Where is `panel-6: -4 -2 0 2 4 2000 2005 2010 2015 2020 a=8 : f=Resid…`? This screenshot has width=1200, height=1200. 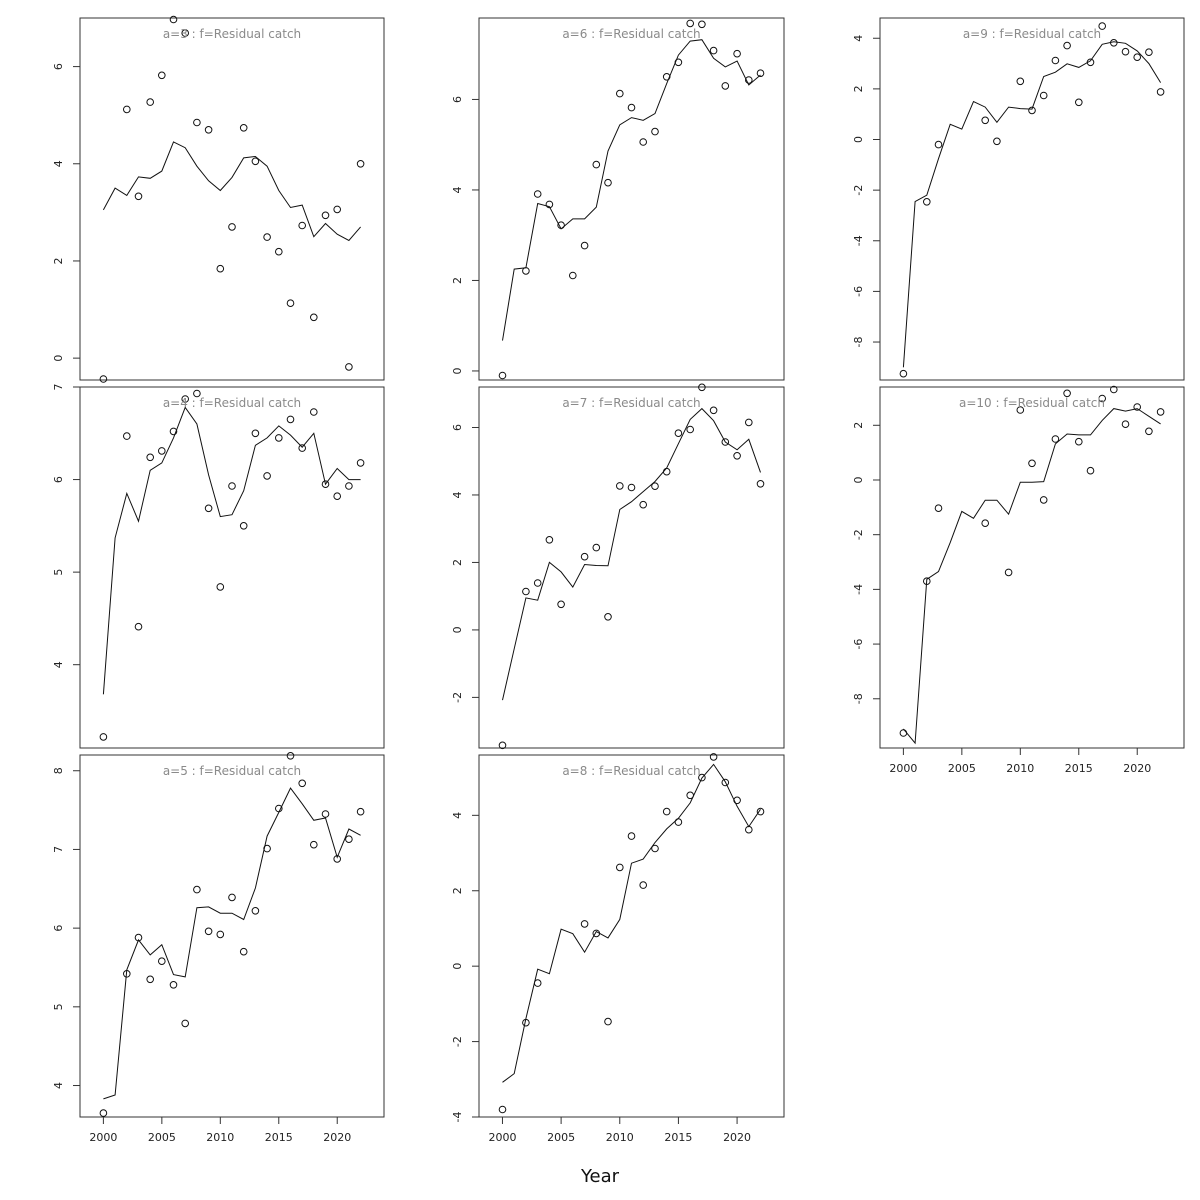 panel-6: -4 -2 0 2 4 2000 2005 2010 2015 2020 a=8 : f=Resid… is located at coordinates (618, 948).